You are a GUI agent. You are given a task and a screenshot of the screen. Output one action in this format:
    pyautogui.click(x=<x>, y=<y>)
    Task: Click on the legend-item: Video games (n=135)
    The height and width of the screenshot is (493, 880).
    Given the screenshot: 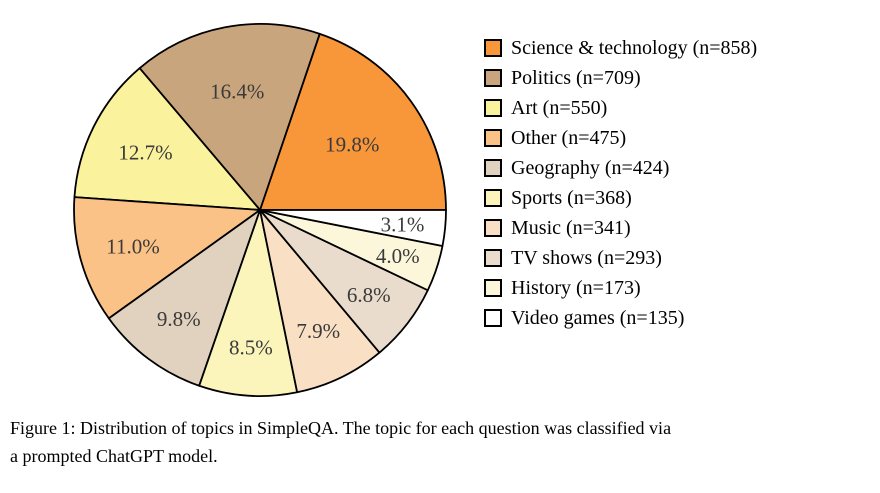 What is the action you would take?
    pyautogui.click(x=620, y=318)
    